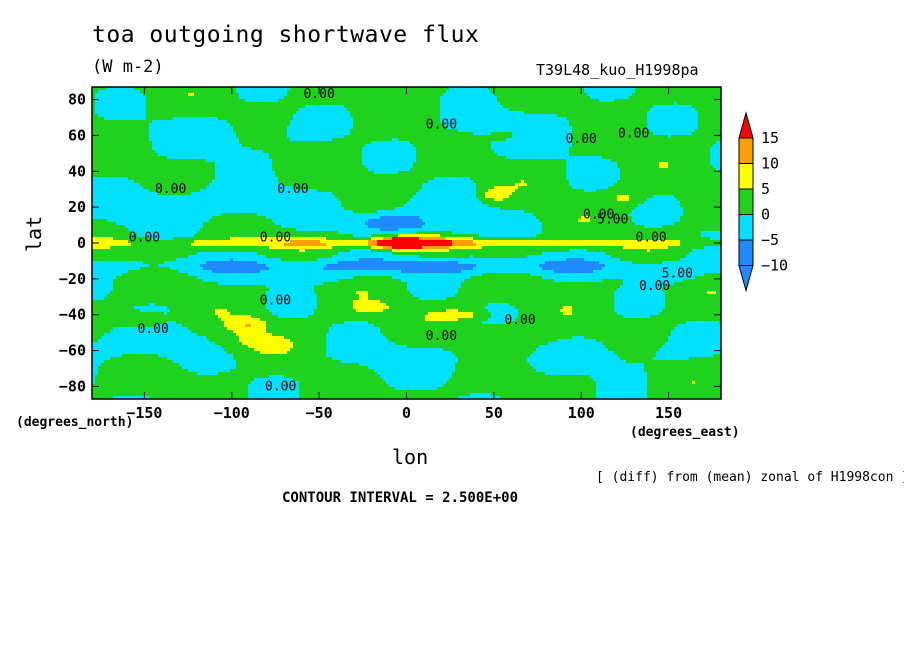 The height and width of the screenshot is (654, 904). What do you see at coordinates (77, 100) in the screenshot?
I see `y-tick-label: 80` at bounding box center [77, 100].